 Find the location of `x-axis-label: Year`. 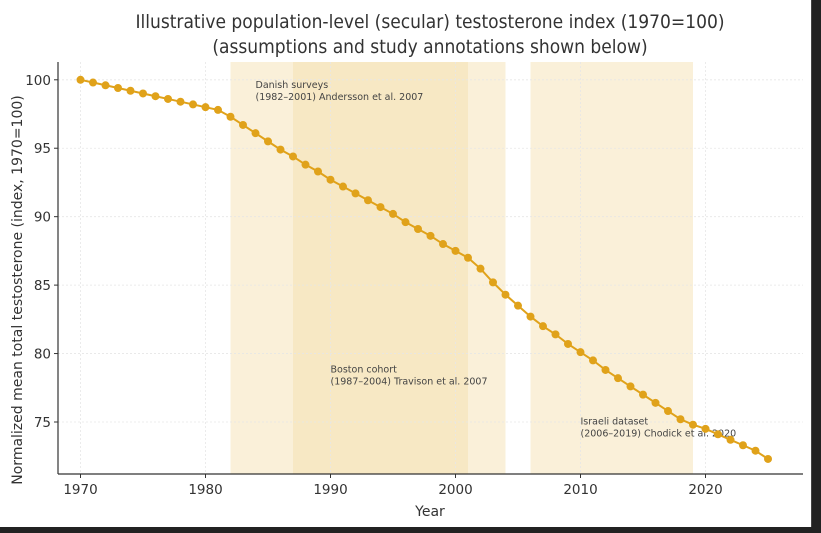

x-axis-label: Year is located at coordinates (429, 512).